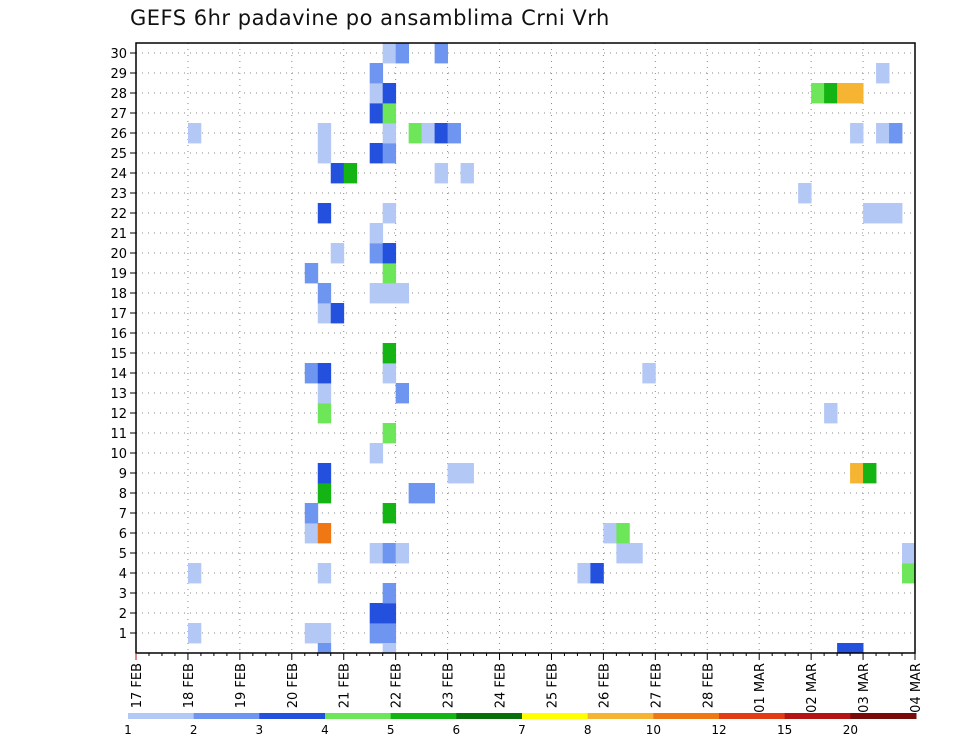  I want to click on x-tick-label: 17 FEB, so click(137, 685).